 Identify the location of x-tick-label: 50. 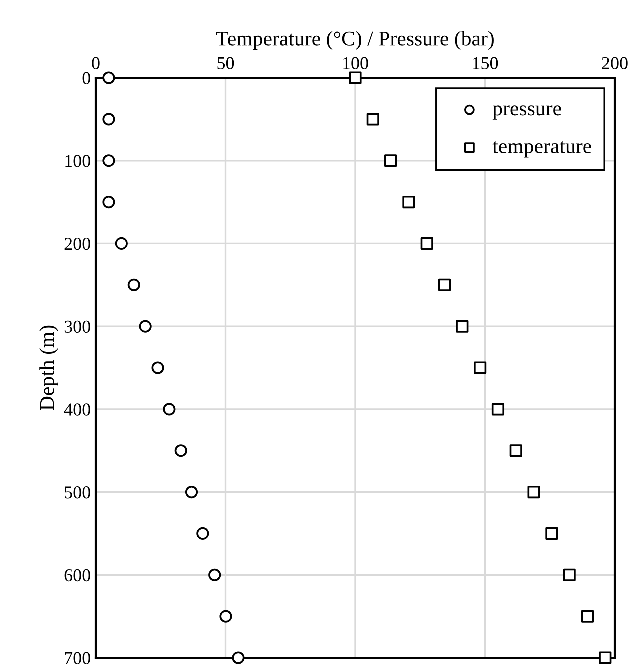
(226, 63).